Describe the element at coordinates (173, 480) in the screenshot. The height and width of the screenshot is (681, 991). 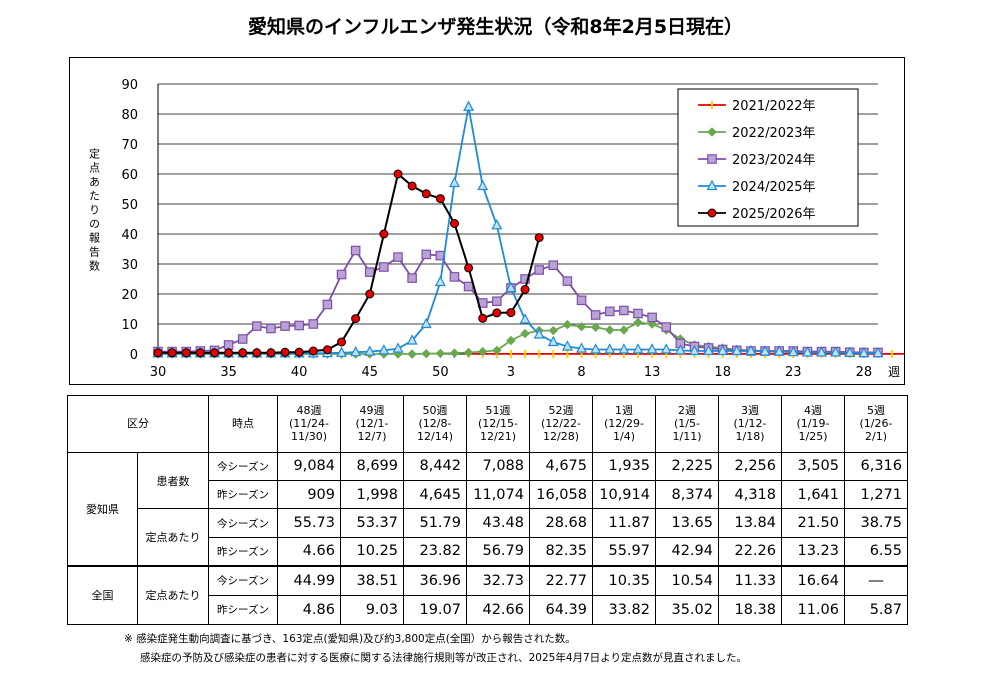
I see `patients-label: 患者数` at that location.